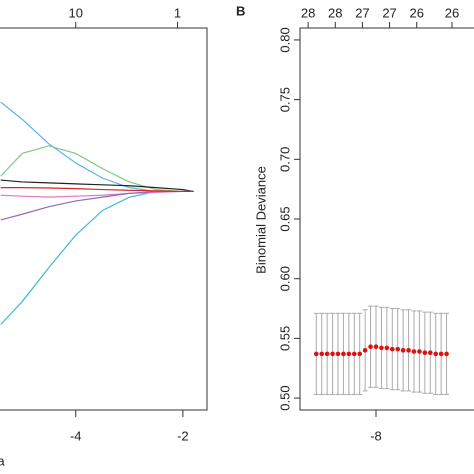 Image resolution: width=474 pixels, height=474 pixels. I want to click on y-tick-label: 0.50, so click(284, 397).